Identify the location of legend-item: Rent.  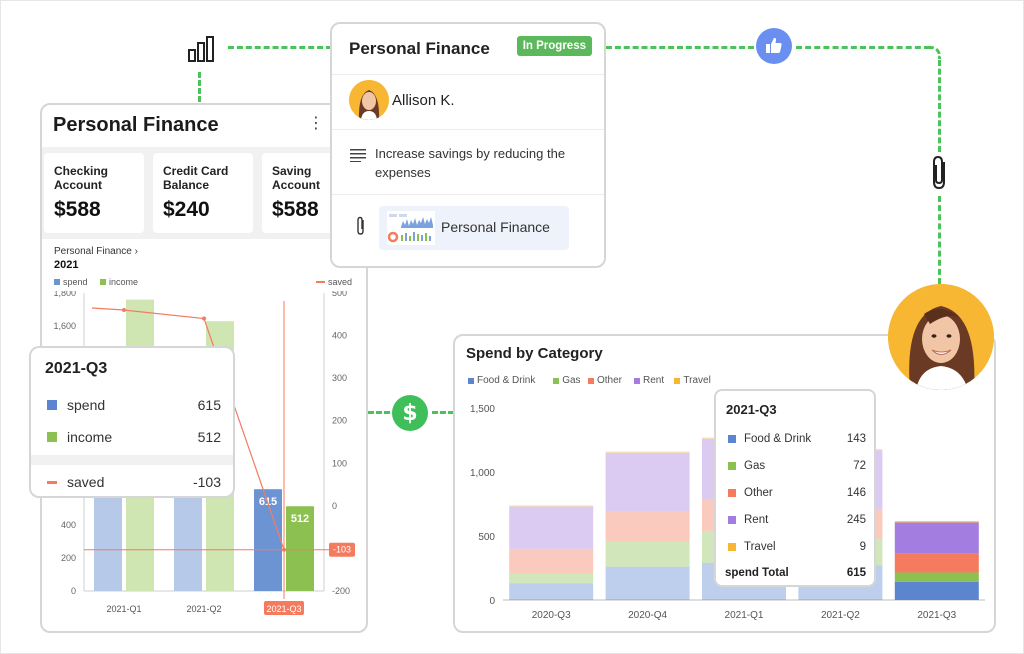
(649, 380).